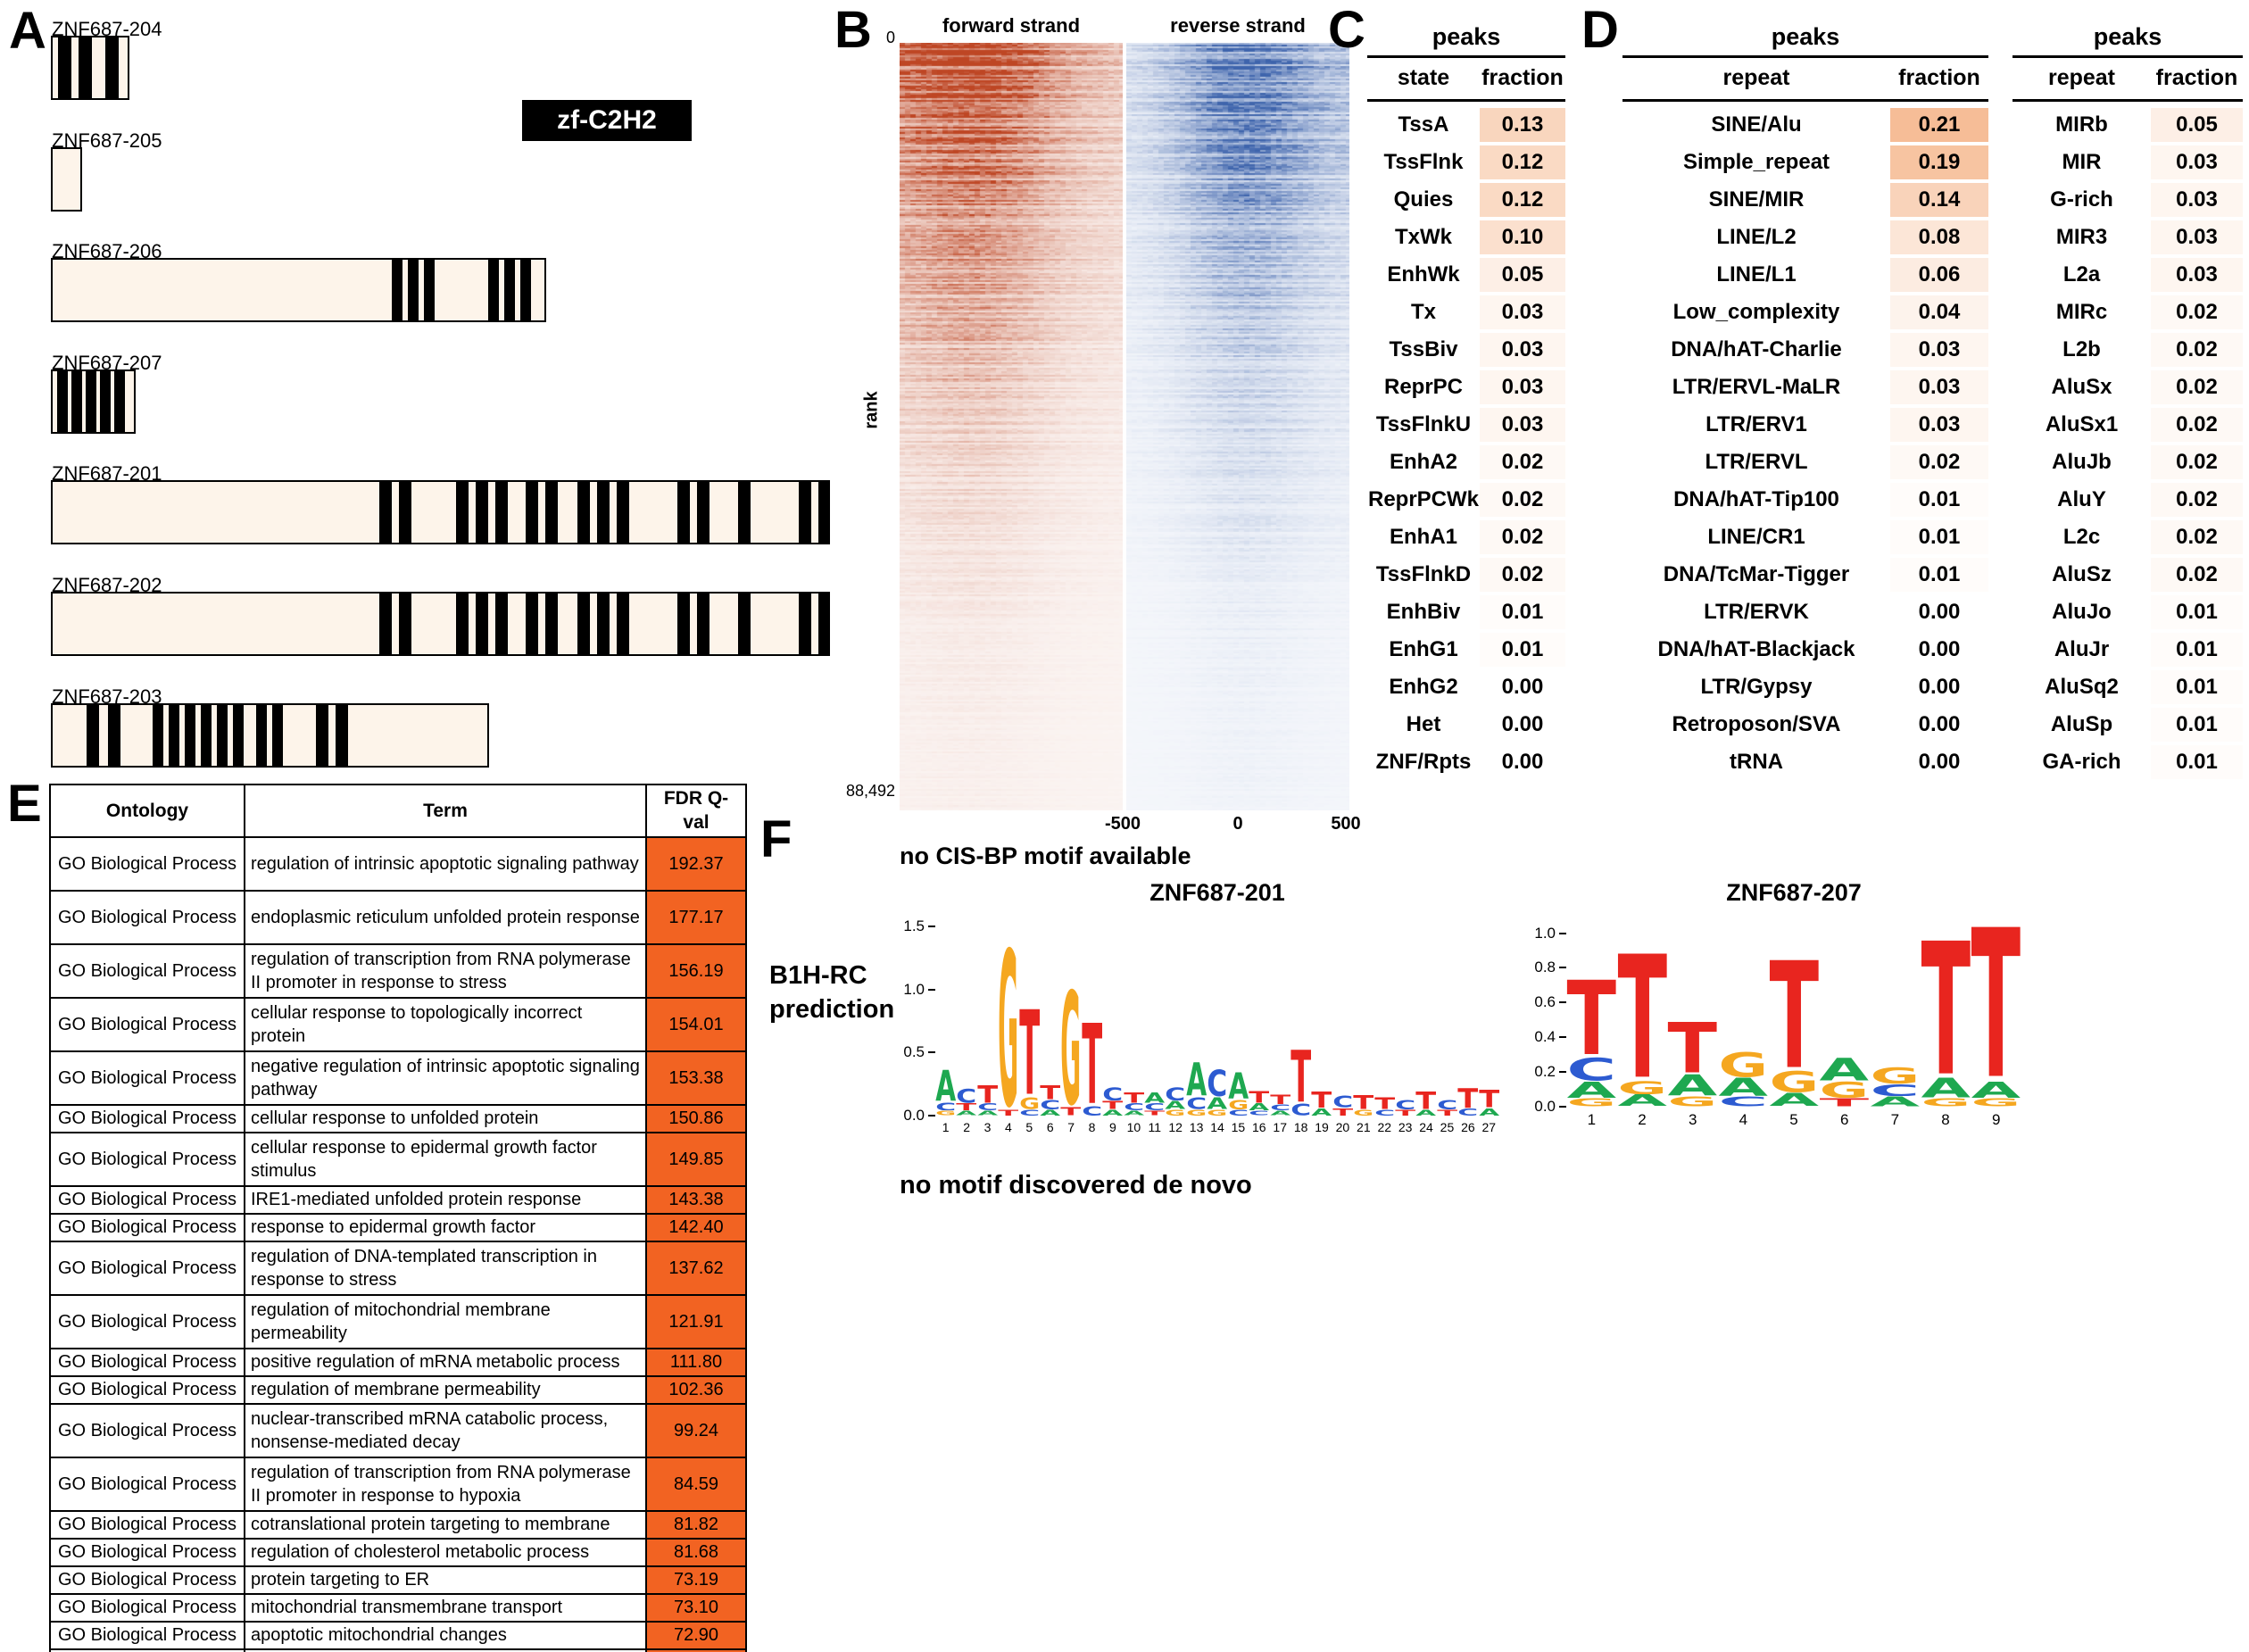 This screenshot has width=2249, height=1652. Describe the element at coordinates (2081, 387) in the screenshot. I see `peaks-name-cell: AluSx` at that location.